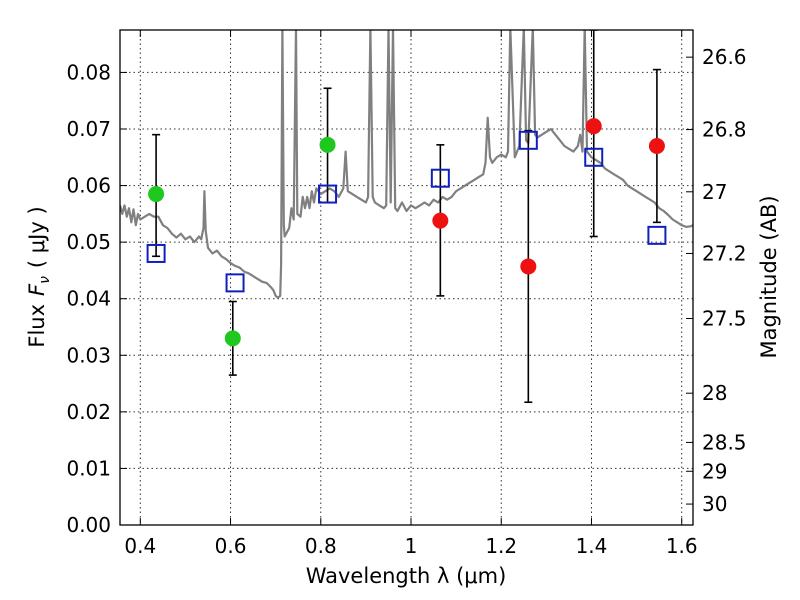 Image resolution: width=800 pixels, height=600 pixels. I want to click on x-tick-label: 1.4, so click(592, 546).